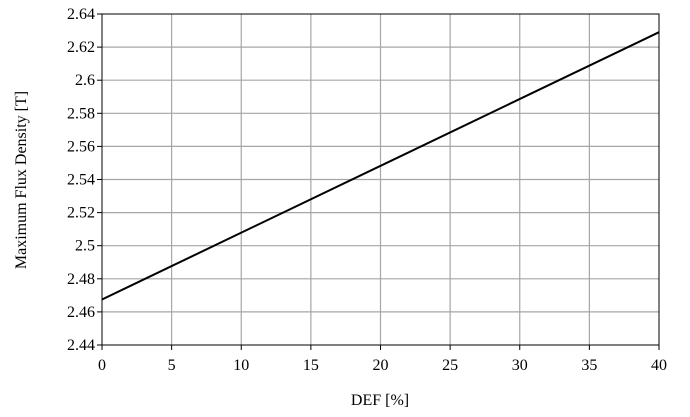 This screenshot has width=690, height=417. I want to click on x-tick-label: 0, so click(102, 365).